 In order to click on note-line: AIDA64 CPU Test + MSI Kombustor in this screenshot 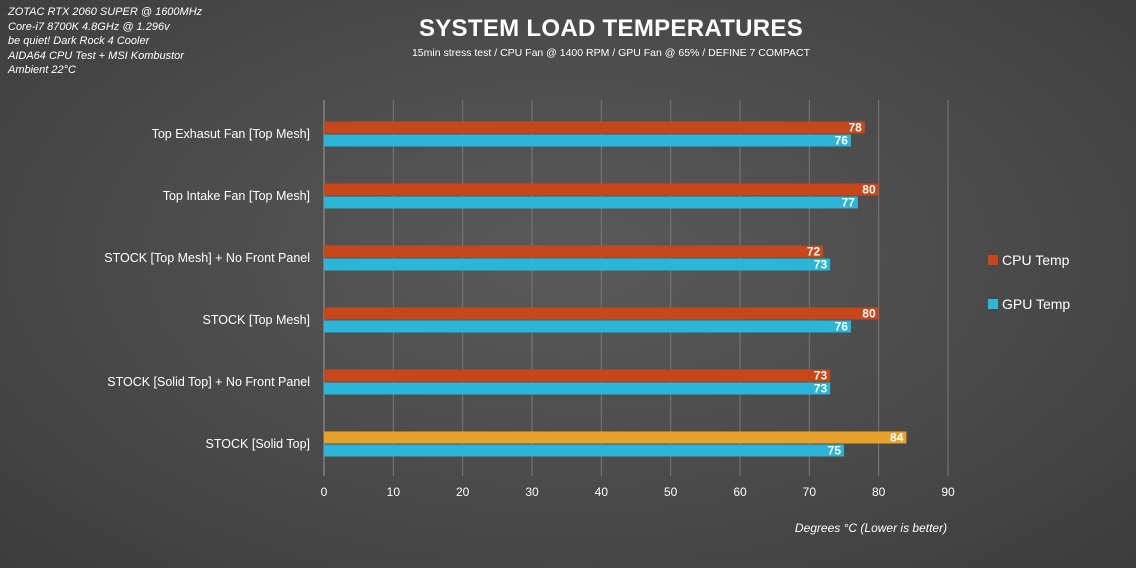, I will do `click(96, 55)`.